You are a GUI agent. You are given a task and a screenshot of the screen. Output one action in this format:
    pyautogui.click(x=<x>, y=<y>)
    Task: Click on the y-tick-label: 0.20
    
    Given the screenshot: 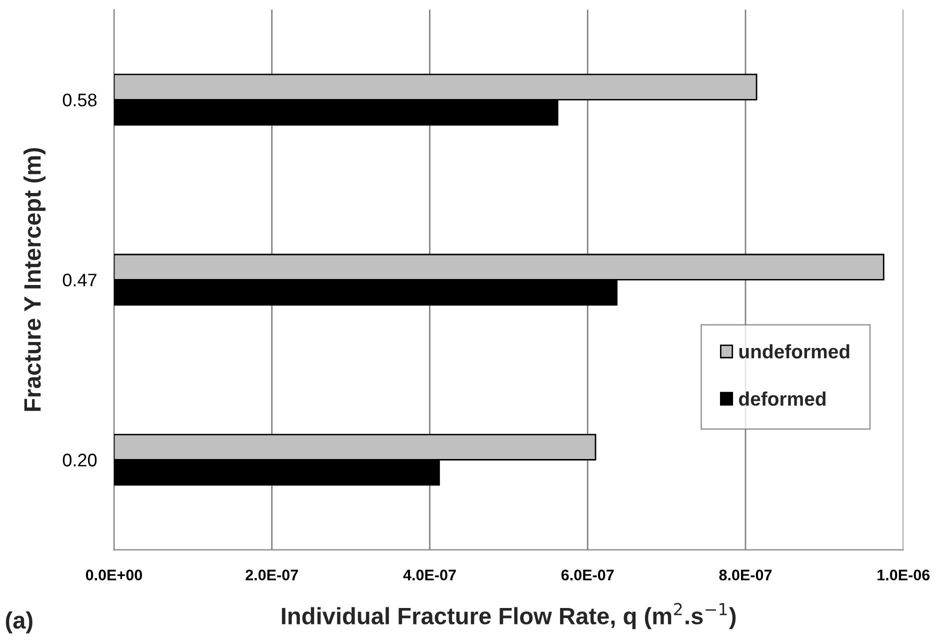 What is the action you would take?
    pyautogui.click(x=79, y=460)
    